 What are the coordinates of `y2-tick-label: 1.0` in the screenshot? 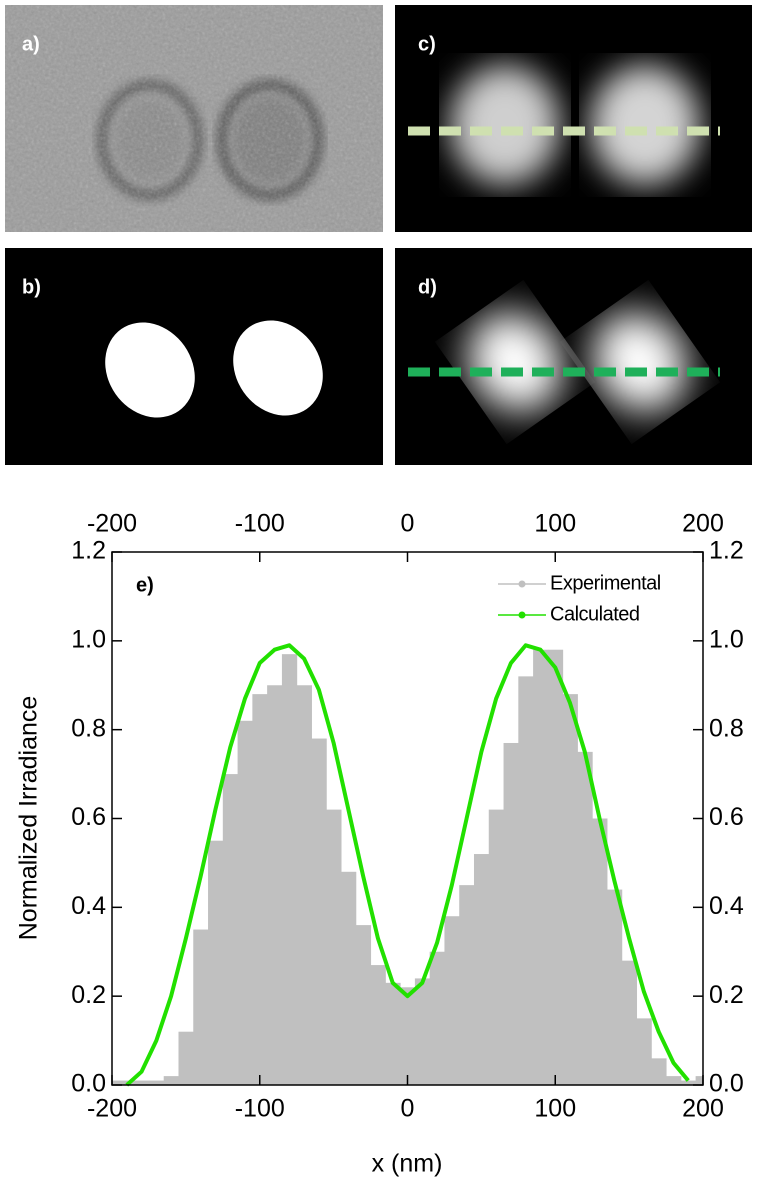 It's located at (726, 639).